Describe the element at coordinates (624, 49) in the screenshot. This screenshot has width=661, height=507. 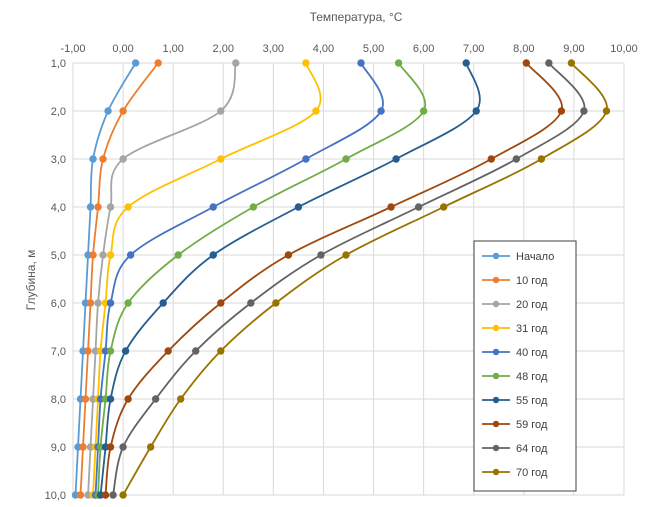
I see `x-tick-label: 10,00` at that location.